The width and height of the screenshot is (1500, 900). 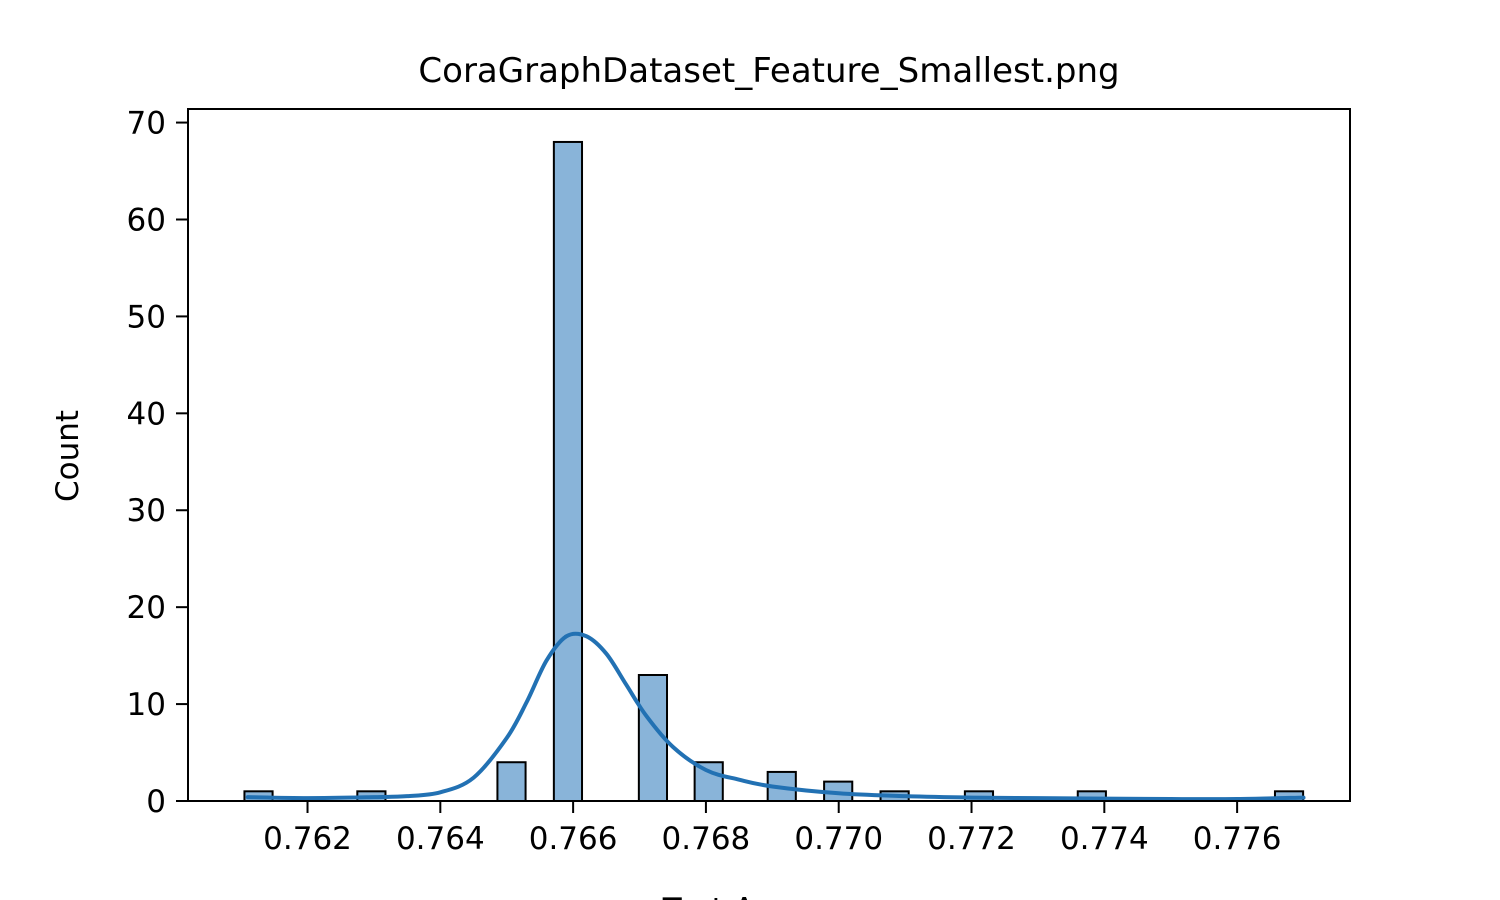 I want to click on y-tick-label: 50, so click(x=146, y=317).